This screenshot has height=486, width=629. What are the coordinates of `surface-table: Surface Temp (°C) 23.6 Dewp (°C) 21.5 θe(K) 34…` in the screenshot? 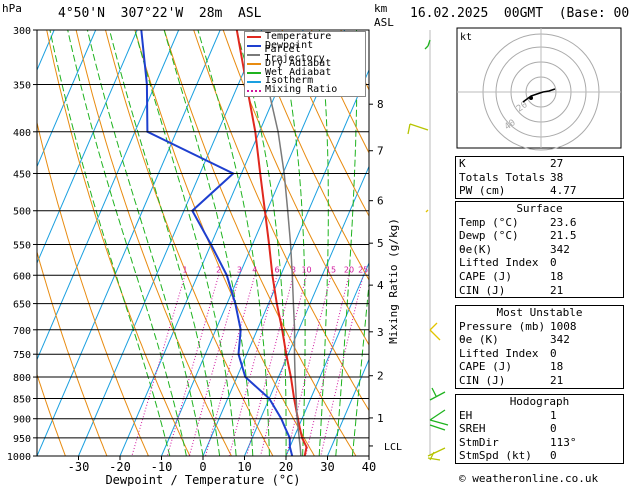 It's located at (539, 250).